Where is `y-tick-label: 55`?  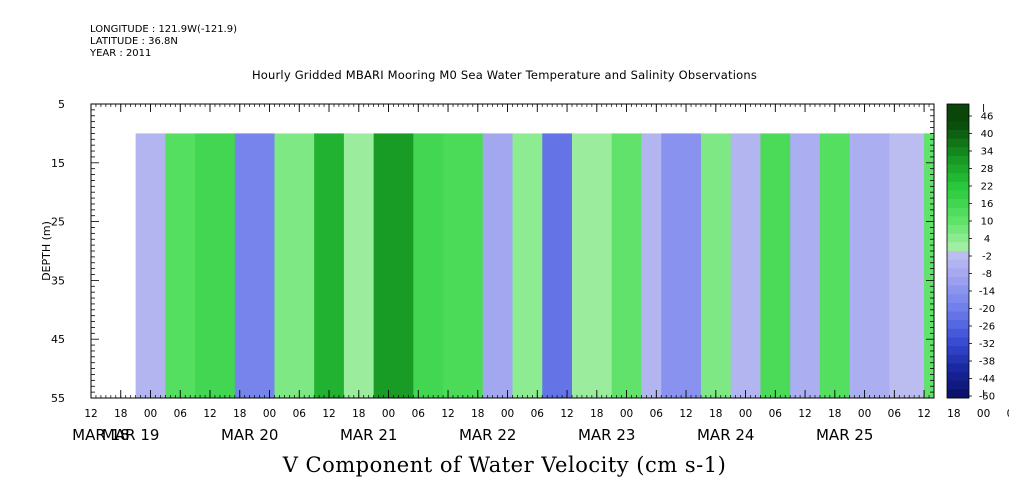
y-tick-label: 55 is located at coordinates (58, 398).